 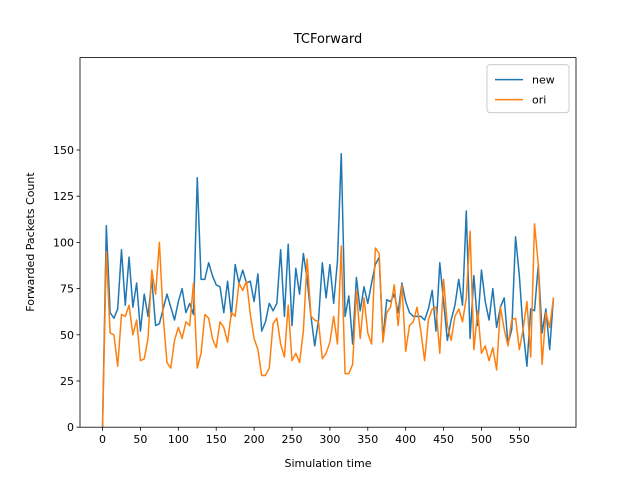 I want to click on y-tick-label: 25, so click(x=67, y=381).